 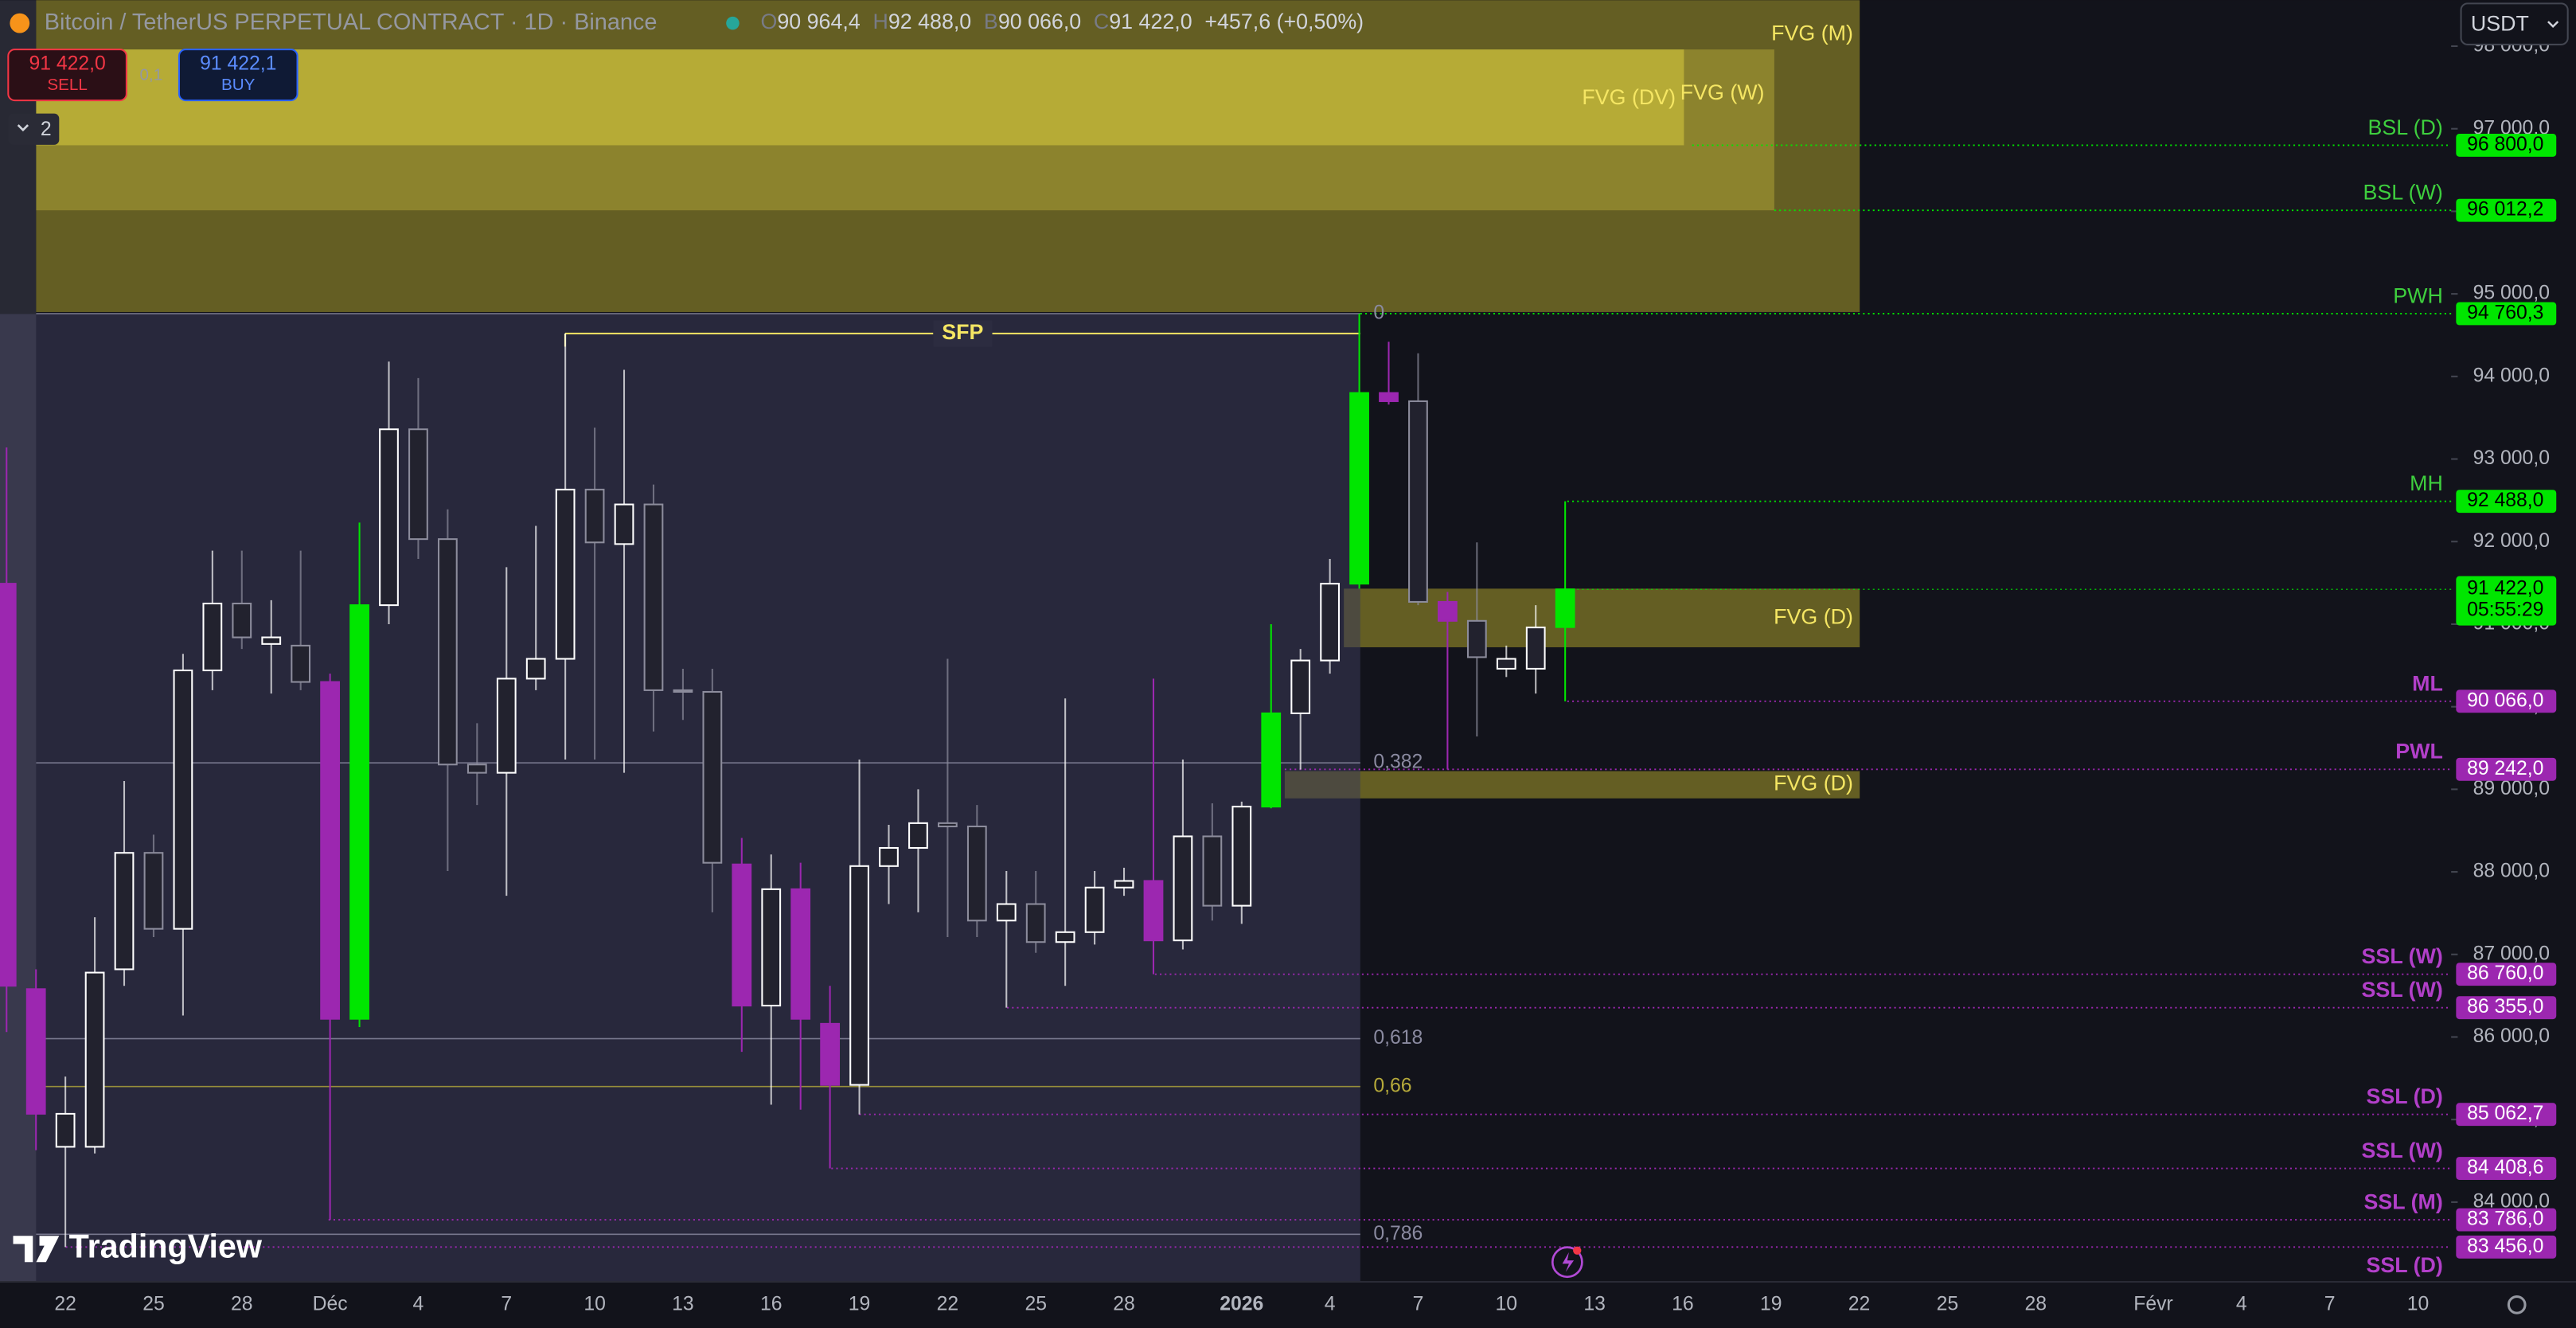 I want to click on c-label: C, so click(x=1101, y=22).